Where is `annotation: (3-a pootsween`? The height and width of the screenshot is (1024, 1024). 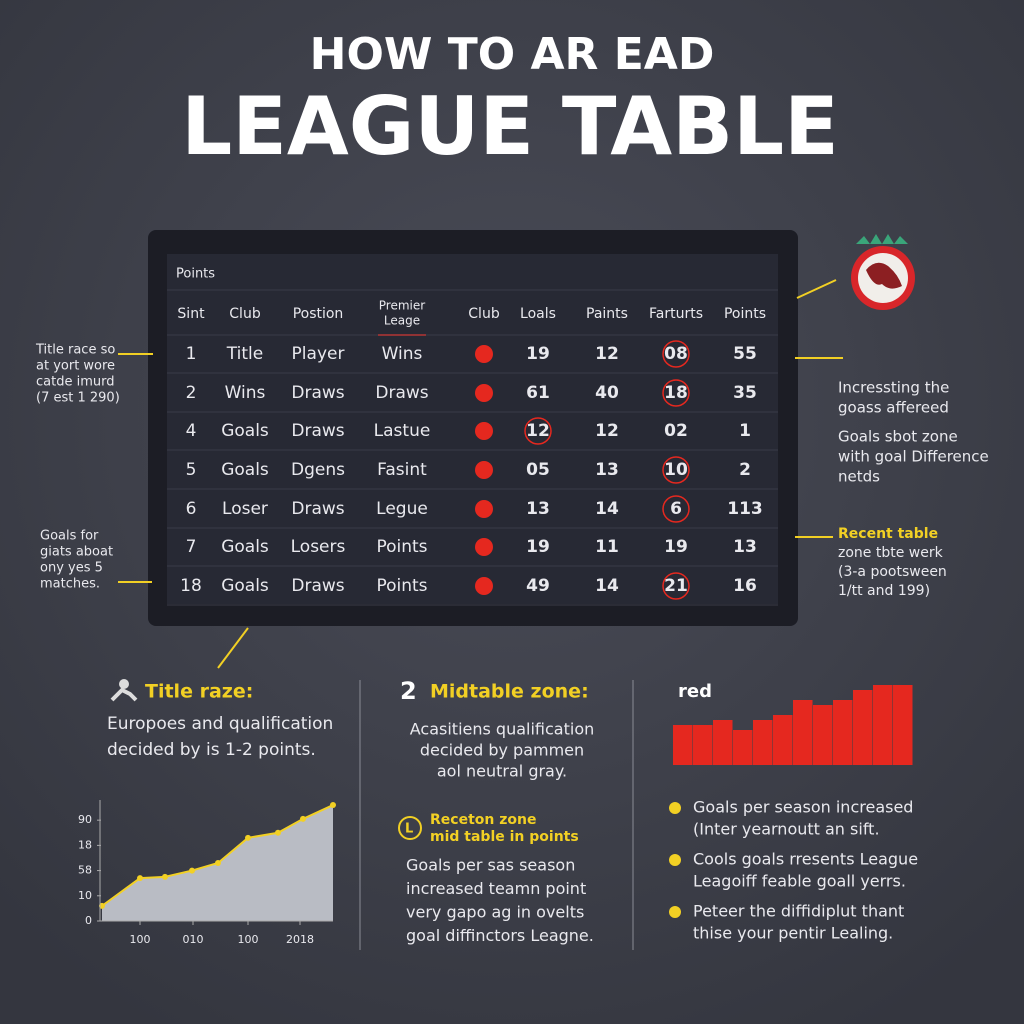
annotation: (3-a pootsween is located at coordinates (892, 572).